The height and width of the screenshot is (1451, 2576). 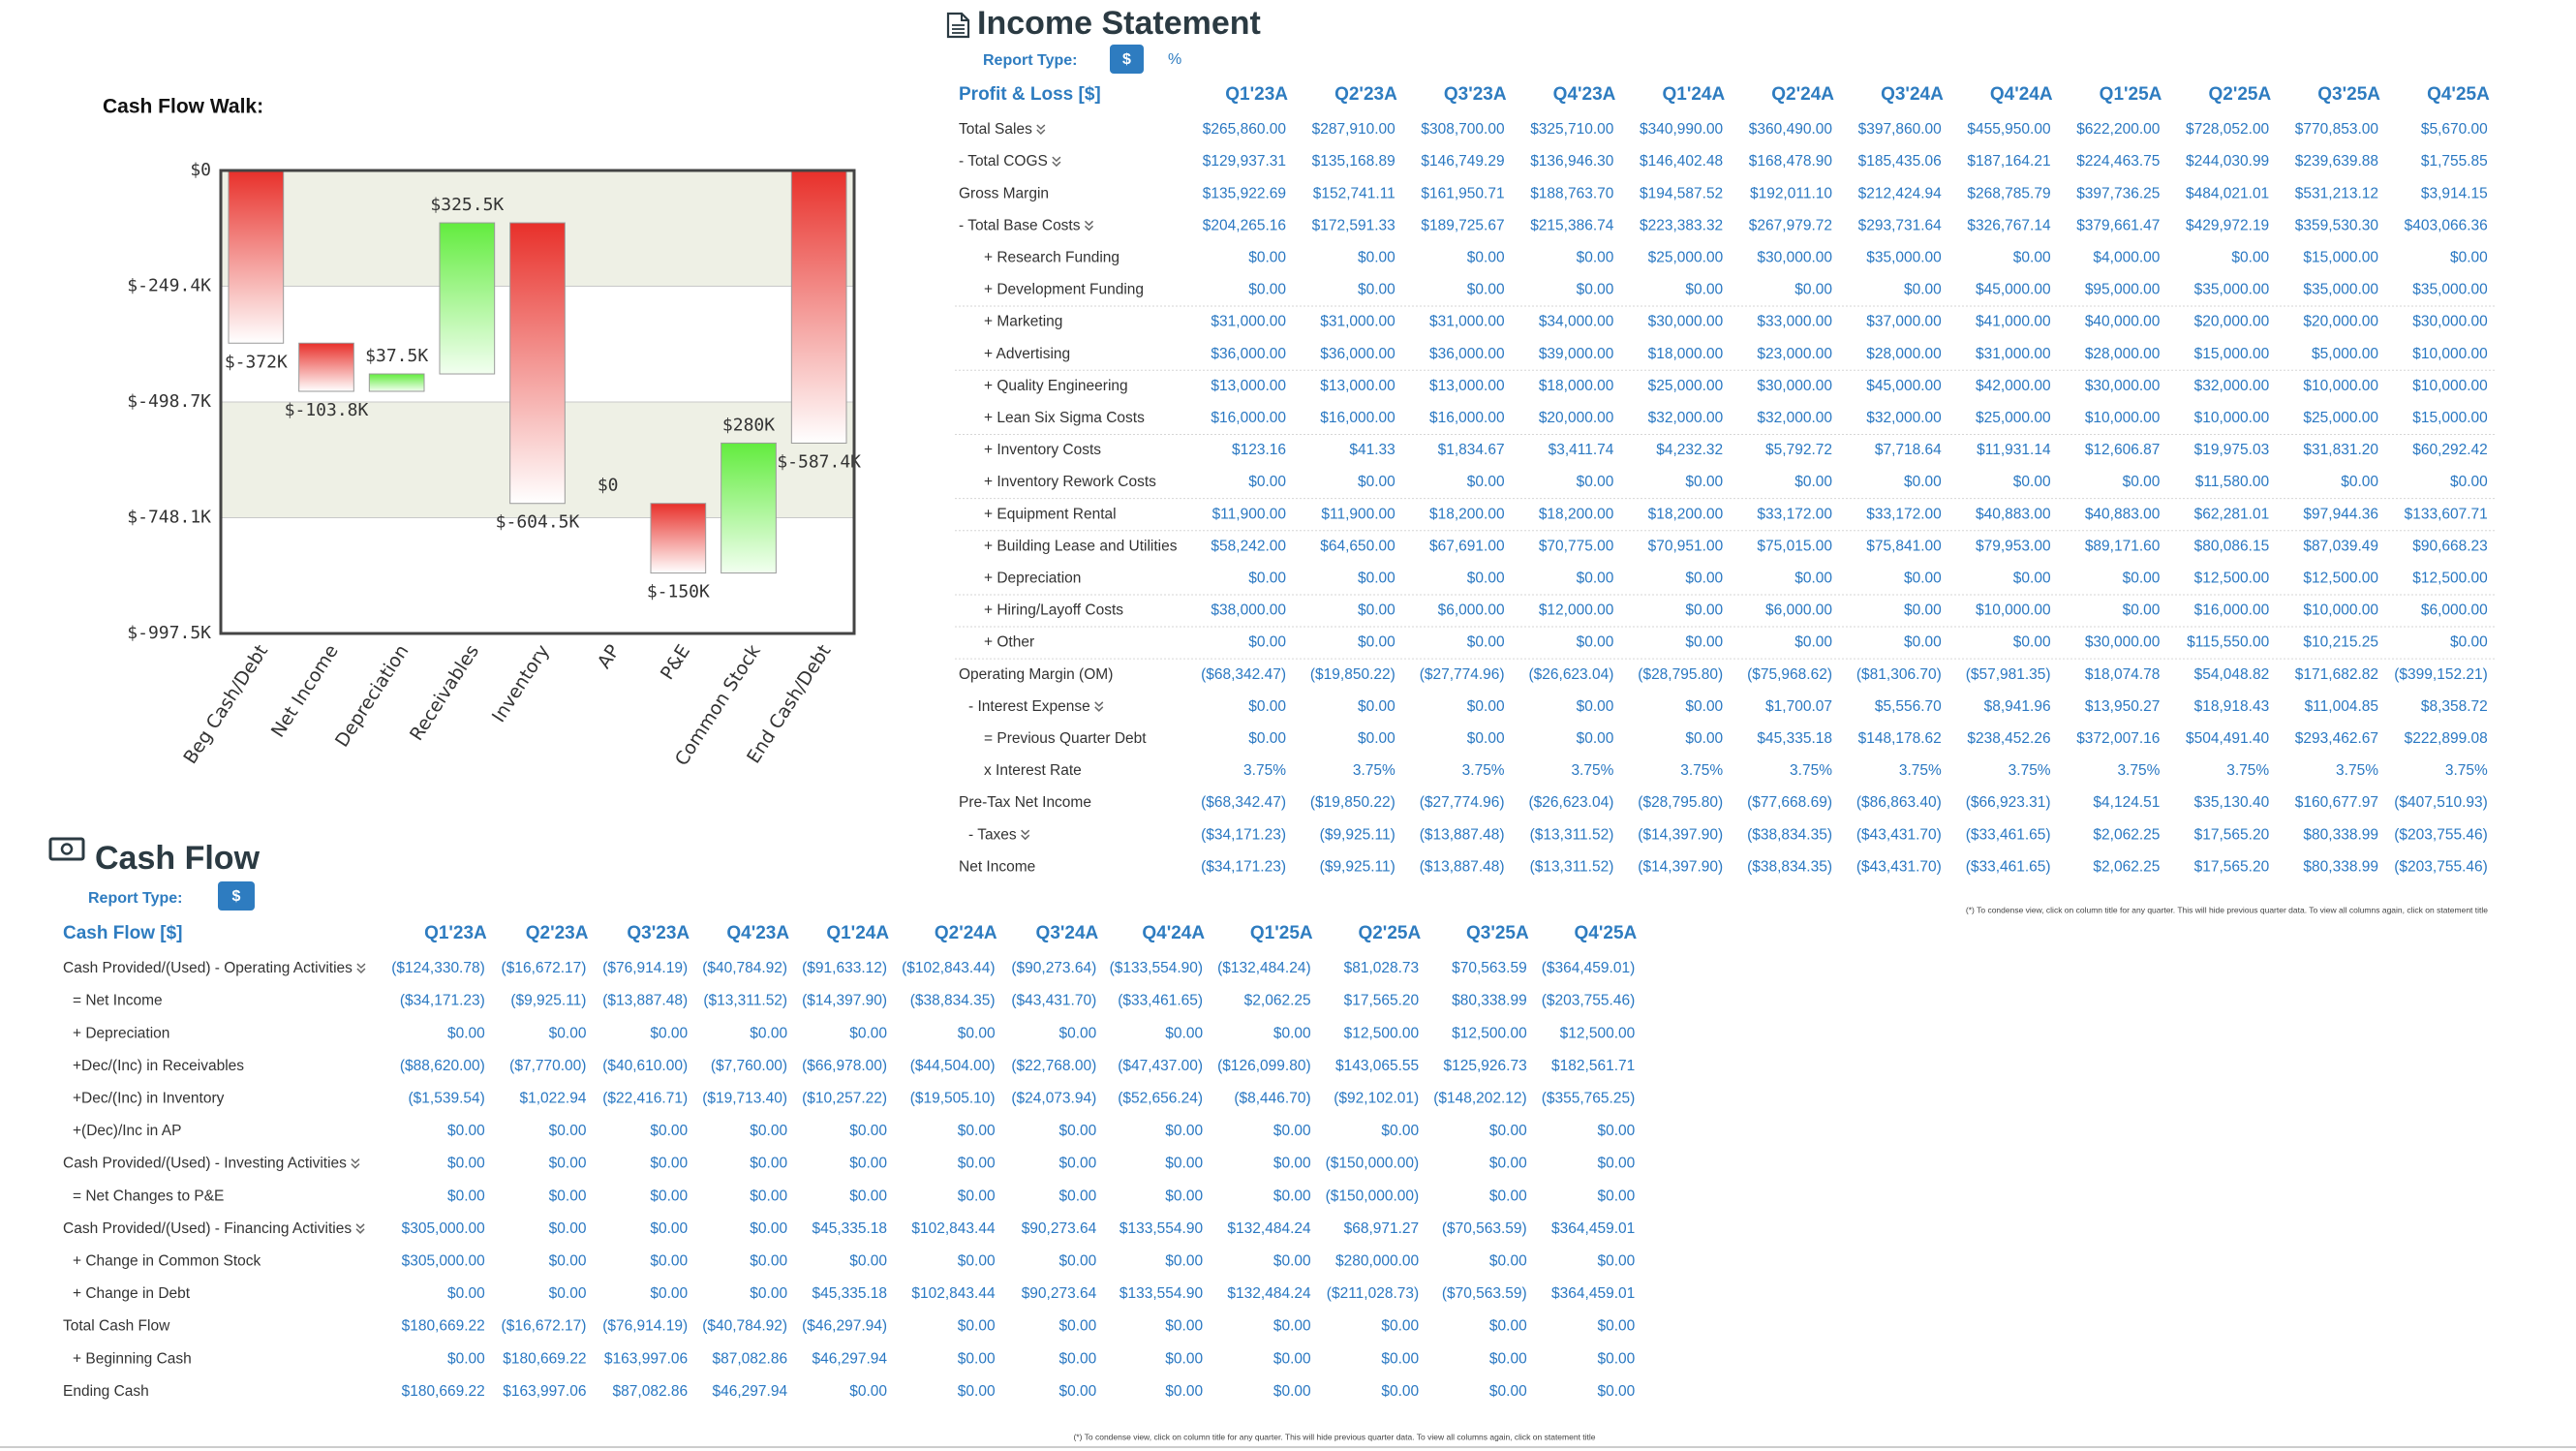 What do you see at coordinates (1248, 386) in the screenshot?
I see `cell-value: $13,000.00` at bounding box center [1248, 386].